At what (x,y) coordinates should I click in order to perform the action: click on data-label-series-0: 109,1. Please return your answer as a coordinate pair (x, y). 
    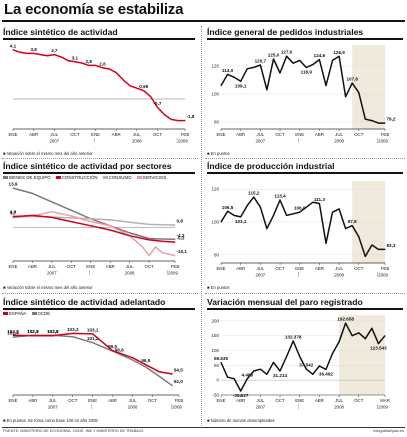
    Looking at the image, I should click on (241, 85).